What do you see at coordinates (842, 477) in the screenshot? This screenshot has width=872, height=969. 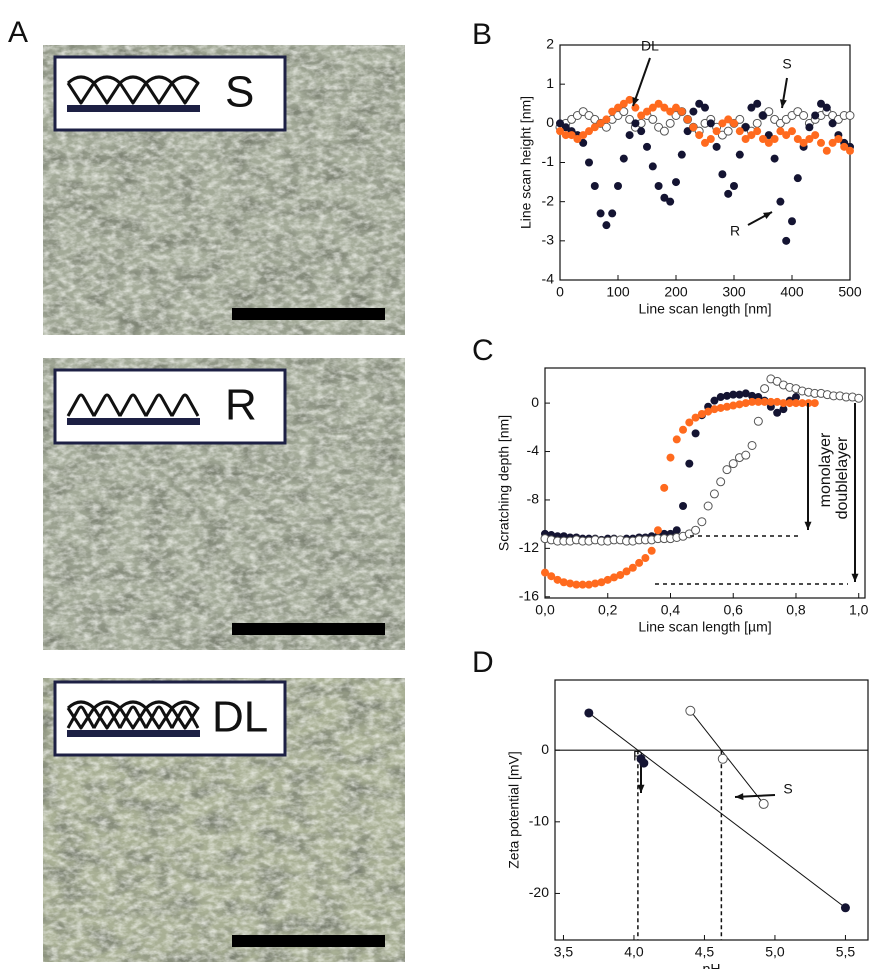 I see `annotation: doublelayer` at bounding box center [842, 477].